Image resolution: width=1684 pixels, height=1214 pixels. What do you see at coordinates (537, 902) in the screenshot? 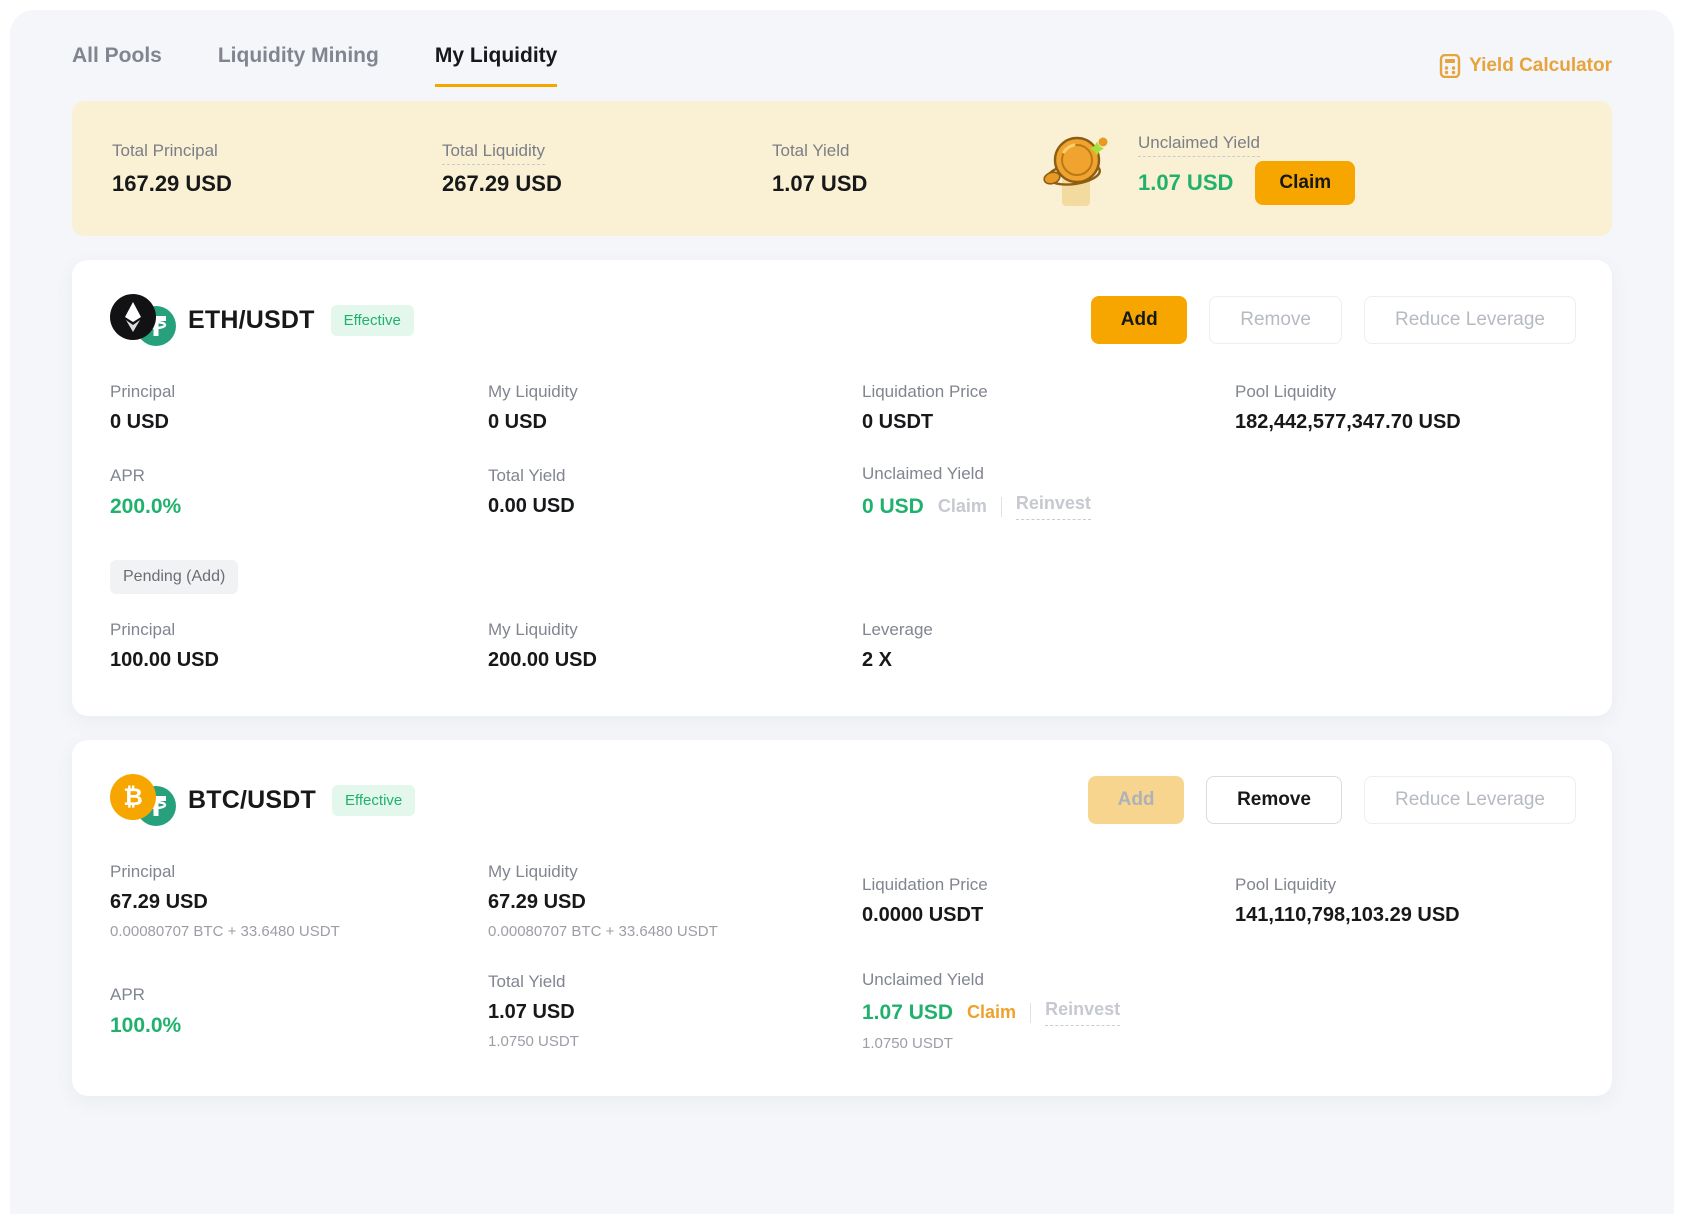
I see `my-liquidity-value: 67.29 USD` at bounding box center [537, 902].